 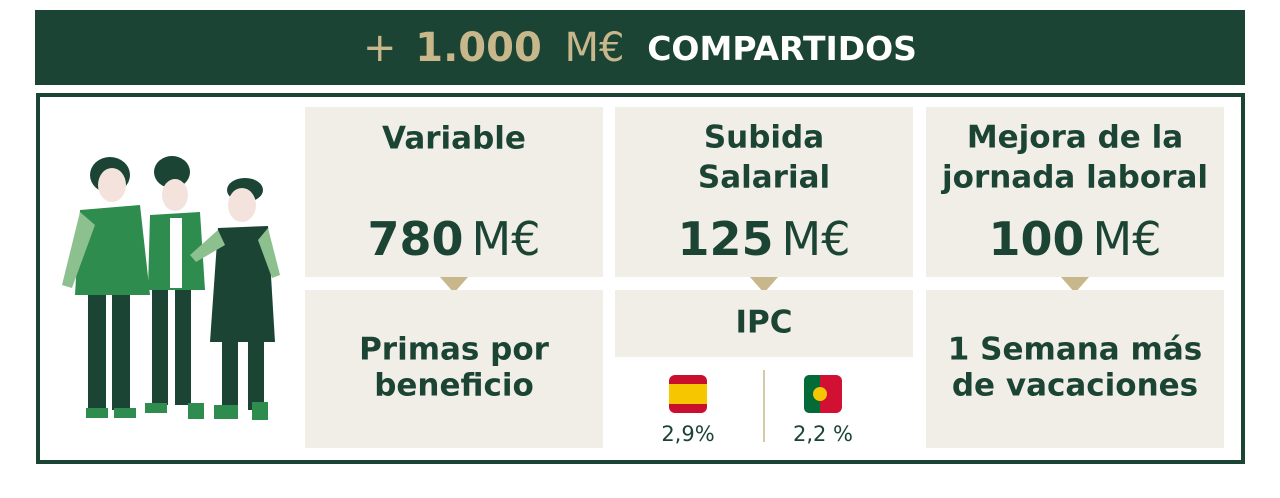 I want to click on card-detail: IPC, so click(x=763, y=323).